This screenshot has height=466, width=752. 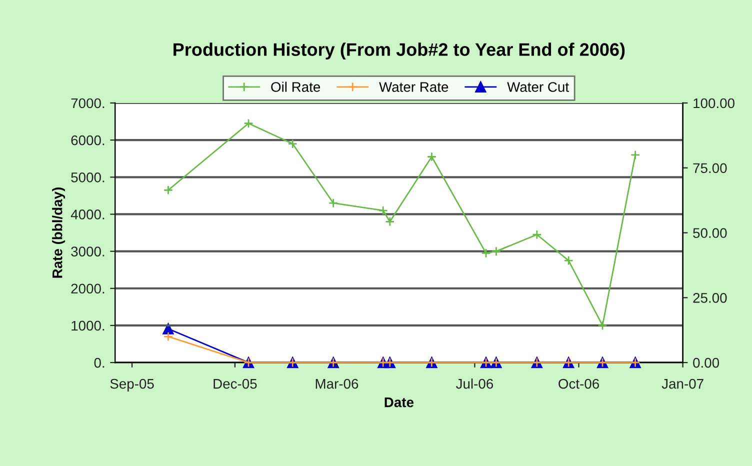 I want to click on legend-label: Water Rate, so click(x=413, y=87).